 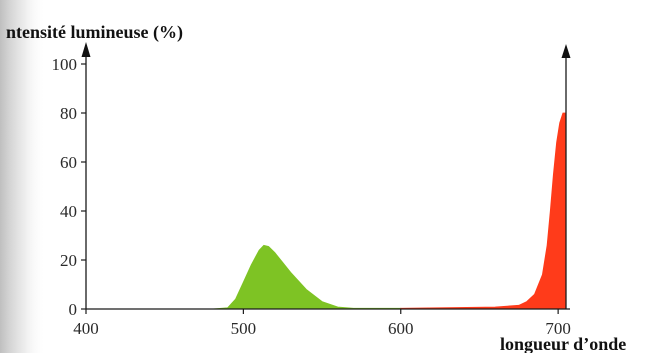 What do you see at coordinates (322, 323) in the screenshot?
I see `x-ticks: 400 500 600 700` at bounding box center [322, 323].